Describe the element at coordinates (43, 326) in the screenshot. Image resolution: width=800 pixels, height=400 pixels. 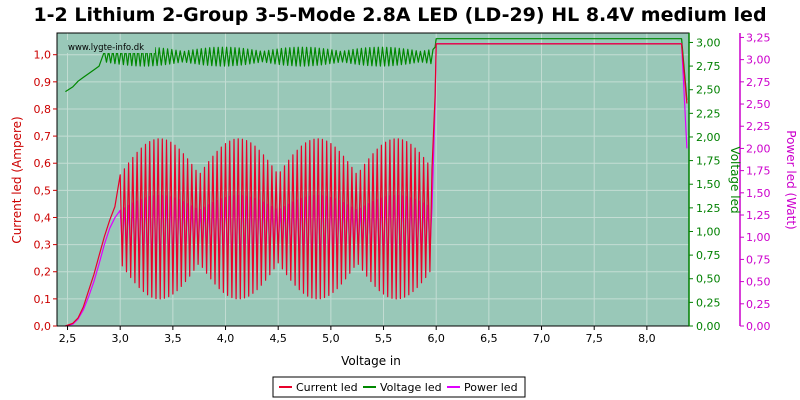
I see `y-left-tick-label-0: 0,0` at that location.